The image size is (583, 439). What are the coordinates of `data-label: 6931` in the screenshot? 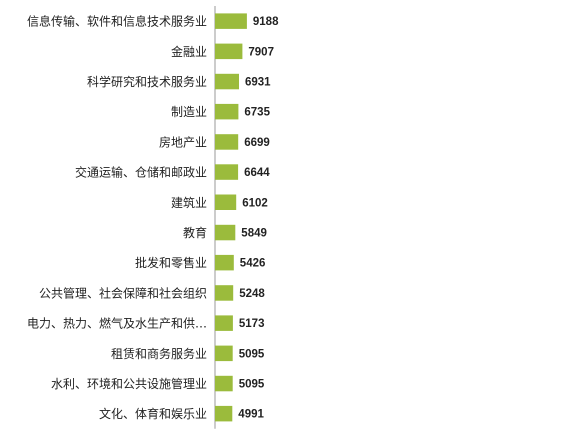 It's located at (258, 83).